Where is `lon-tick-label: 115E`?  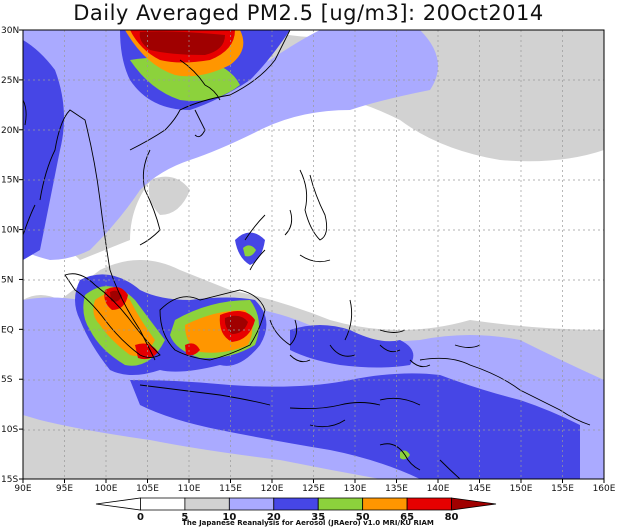
lon-tick-label: 115E is located at coordinates (230, 489).